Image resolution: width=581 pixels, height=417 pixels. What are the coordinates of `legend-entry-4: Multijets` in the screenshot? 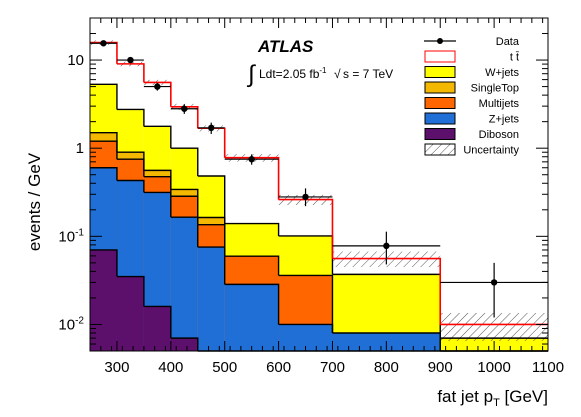 It's located at (472, 103).